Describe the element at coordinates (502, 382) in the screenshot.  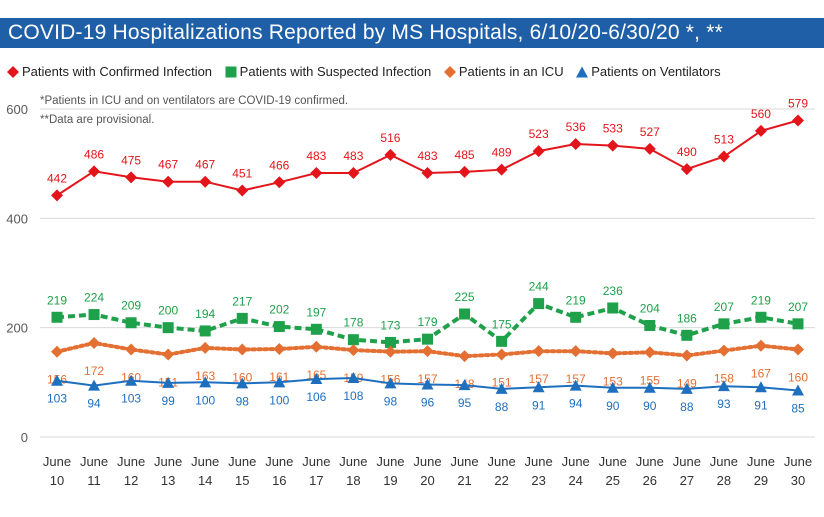
I see `data-label: 151` at that location.